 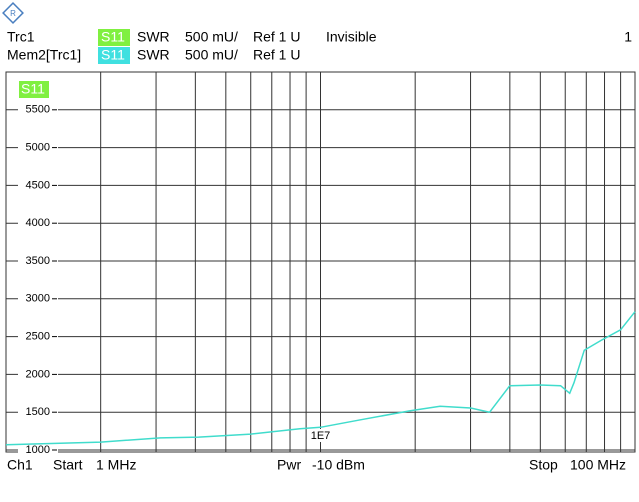 I want to click on y-tick-label: 3000, so click(x=38, y=299).